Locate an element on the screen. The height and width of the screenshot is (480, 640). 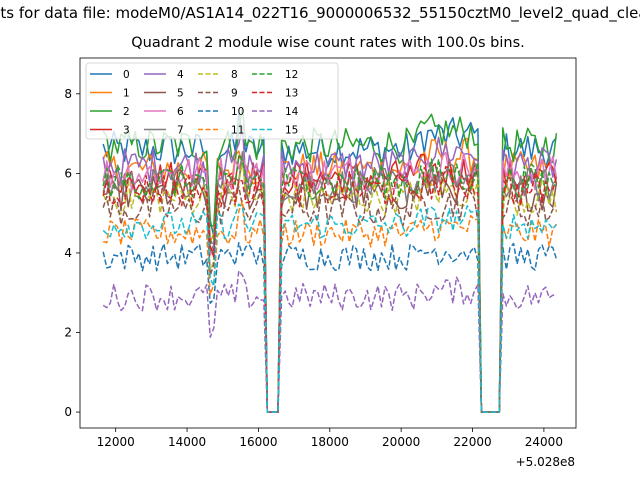
legend-label-3: 3 is located at coordinates (126, 131).